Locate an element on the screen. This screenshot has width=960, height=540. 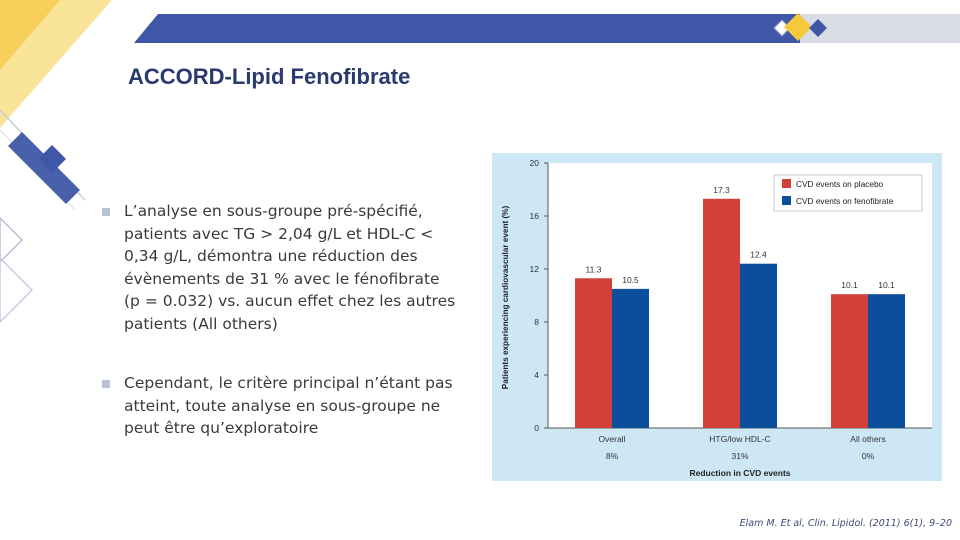
y-tick-label: 16 is located at coordinates (535, 216).